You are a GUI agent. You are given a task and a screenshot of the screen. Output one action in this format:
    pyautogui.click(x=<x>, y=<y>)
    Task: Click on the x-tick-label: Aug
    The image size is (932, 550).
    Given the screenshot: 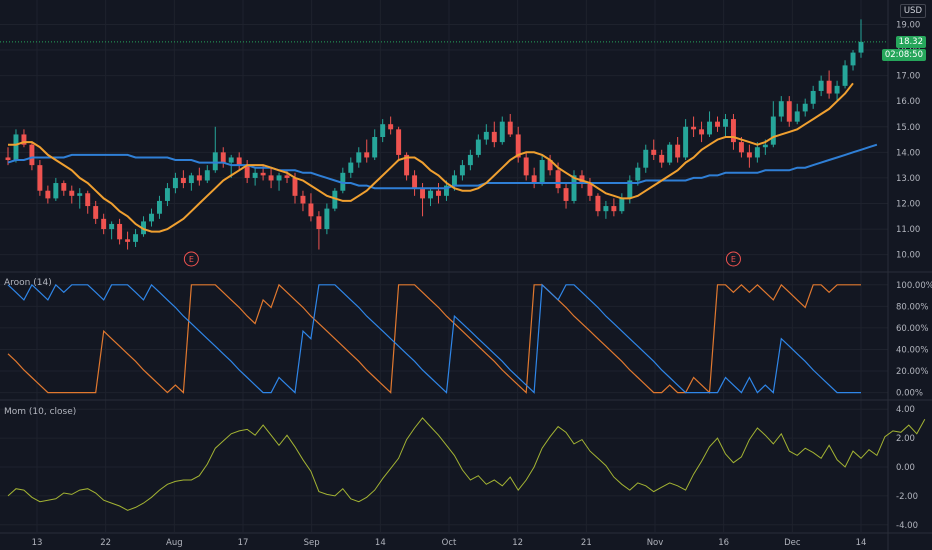 What is the action you would take?
    pyautogui.click(x=174, y=543)
    